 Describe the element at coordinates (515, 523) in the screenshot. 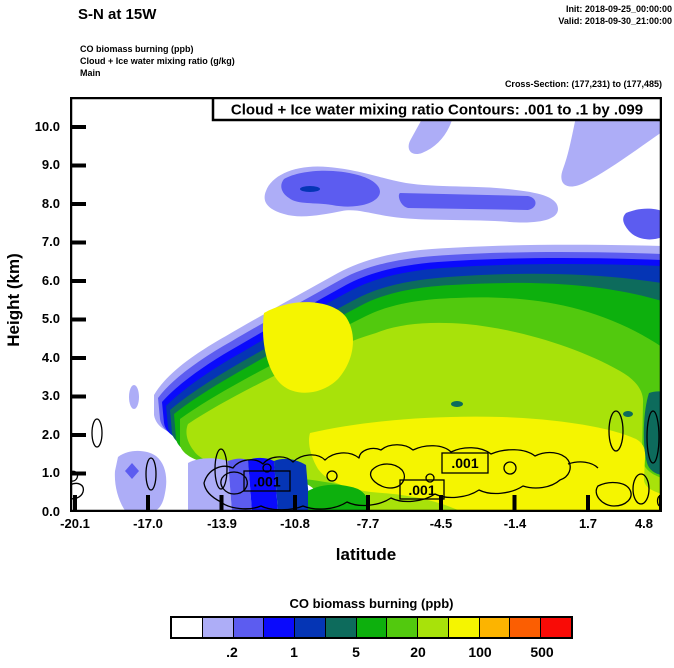

I see `x-tick-label: -1.4` at that location.